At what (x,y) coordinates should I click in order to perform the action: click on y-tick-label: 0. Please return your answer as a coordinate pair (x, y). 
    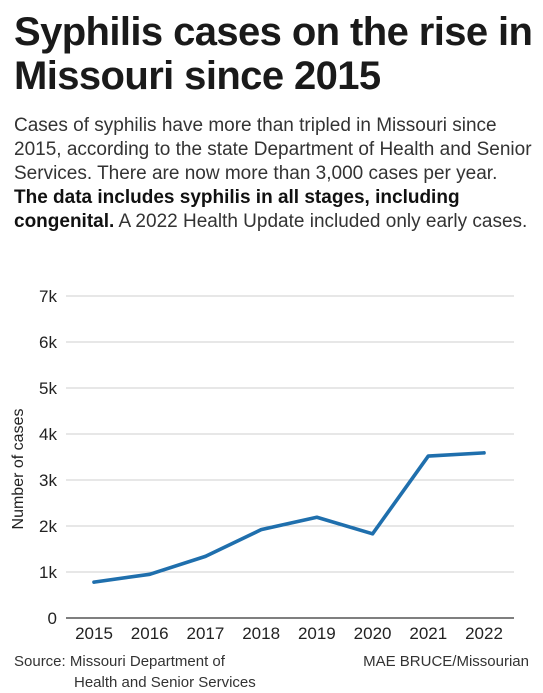
    Looking at the image, I should click on (52, 618).